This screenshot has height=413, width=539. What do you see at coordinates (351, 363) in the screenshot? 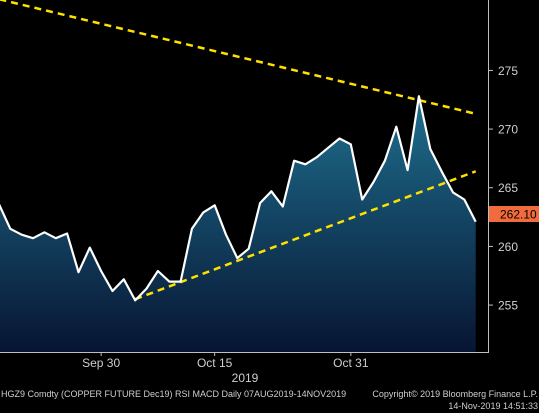
I see `x-tick-label: Oct 31` at bounding box center [351, 363].